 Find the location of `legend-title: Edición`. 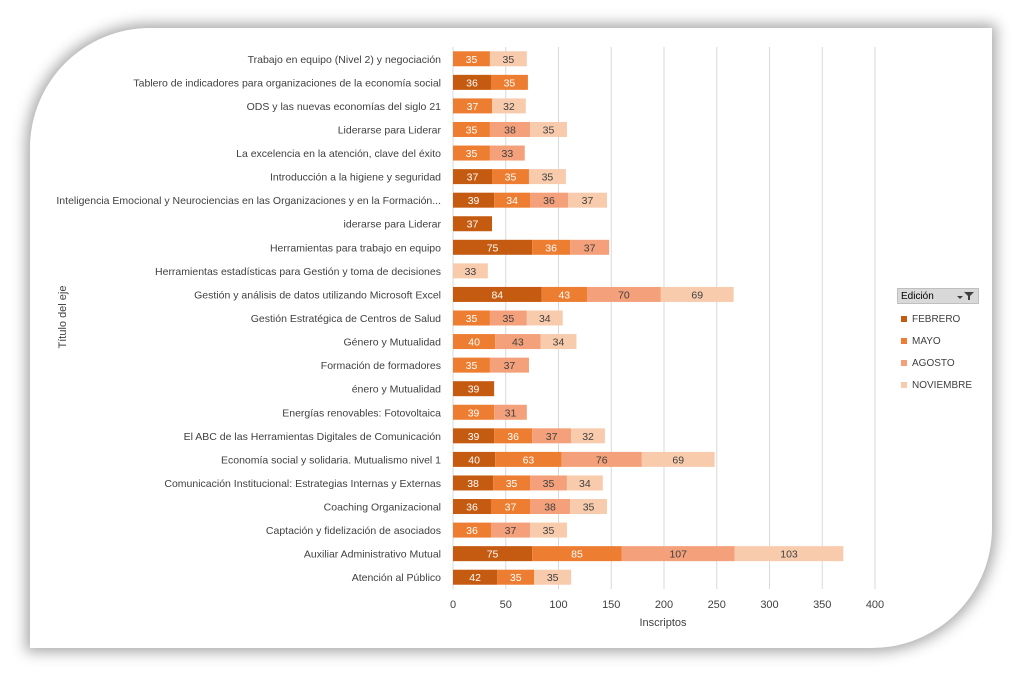

legend-title: Edición is located at coordinates (917, 296).